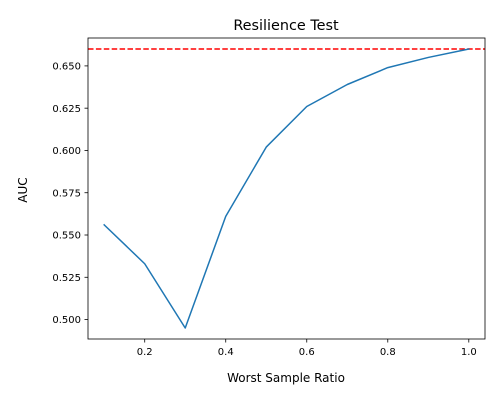  What do you see at coordinates (66, 67) in the screenshot?
I see `y-tick-label: 0.650` at bounding box center [66, 67].